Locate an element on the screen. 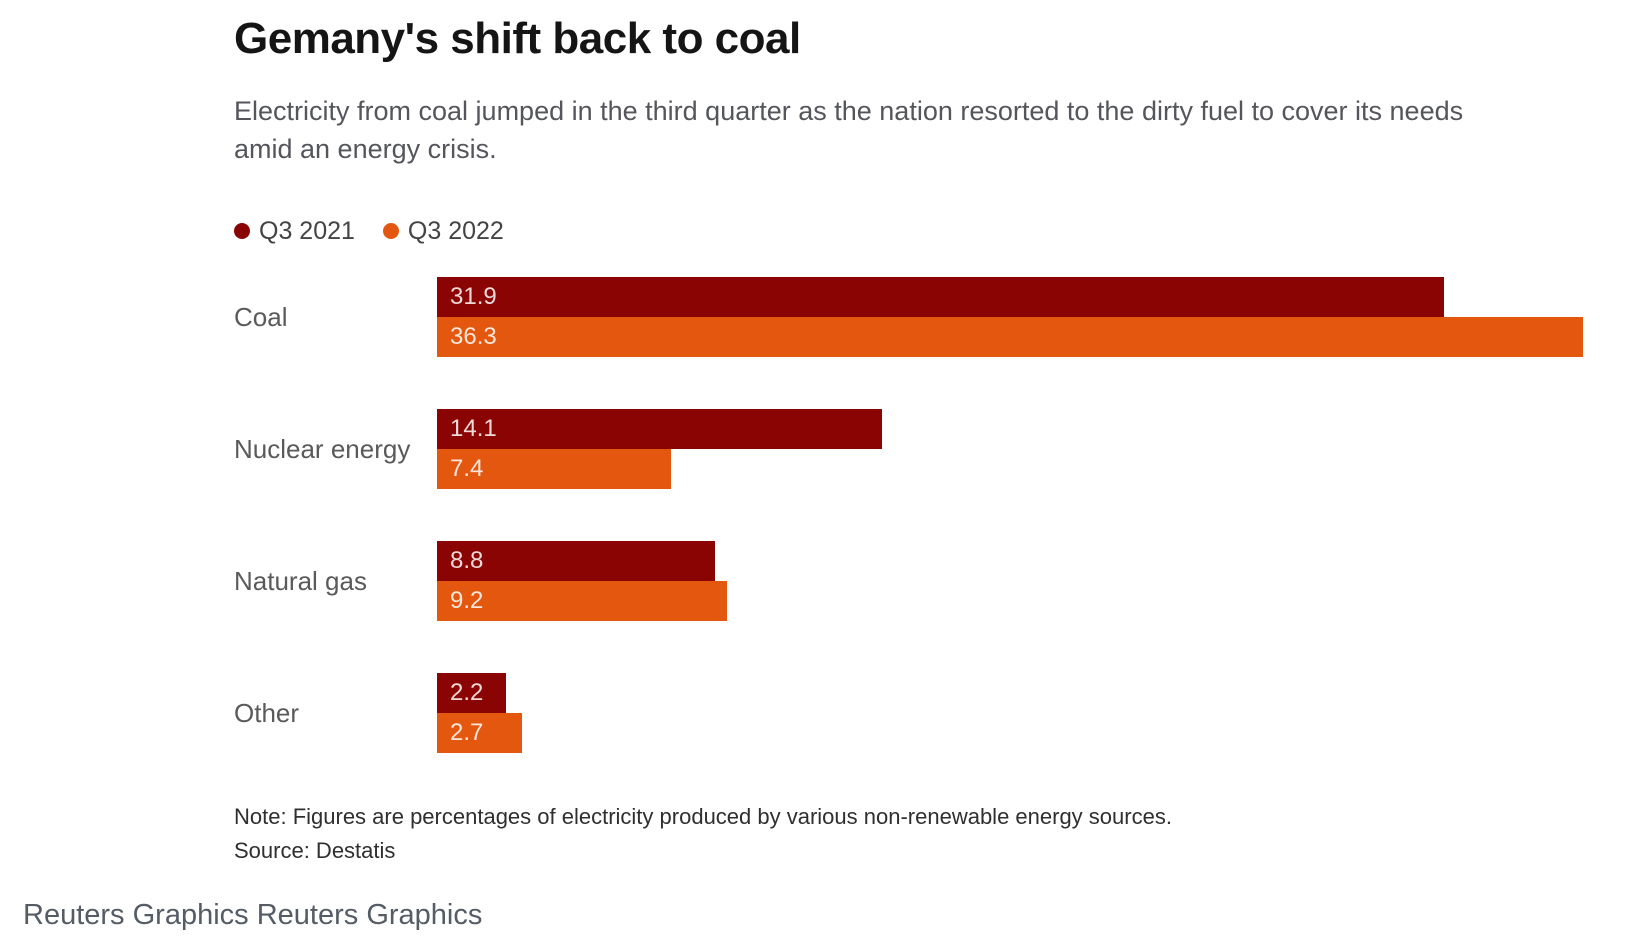  legend-label-q3-2021: Q3 2021 is located at coordinates (307, 230).